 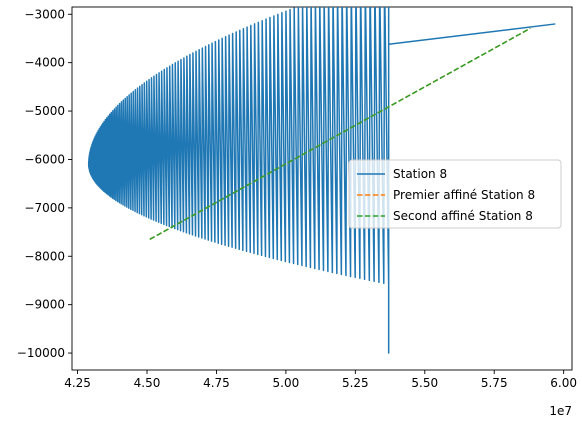 I want to click on y-tick-label: −3000, so click(x=44, y=14).